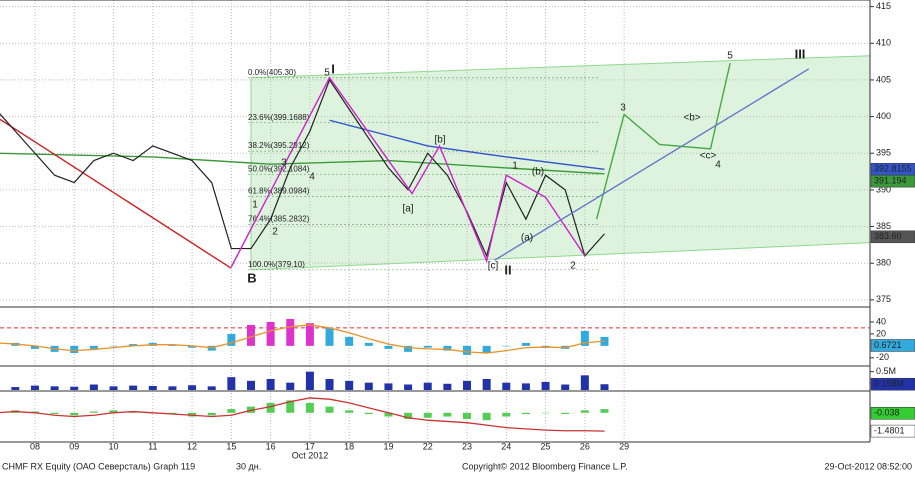  Describe the element at coordinates (35, 446) in the screenshot. I see `x-tick-label: 08` at that location.